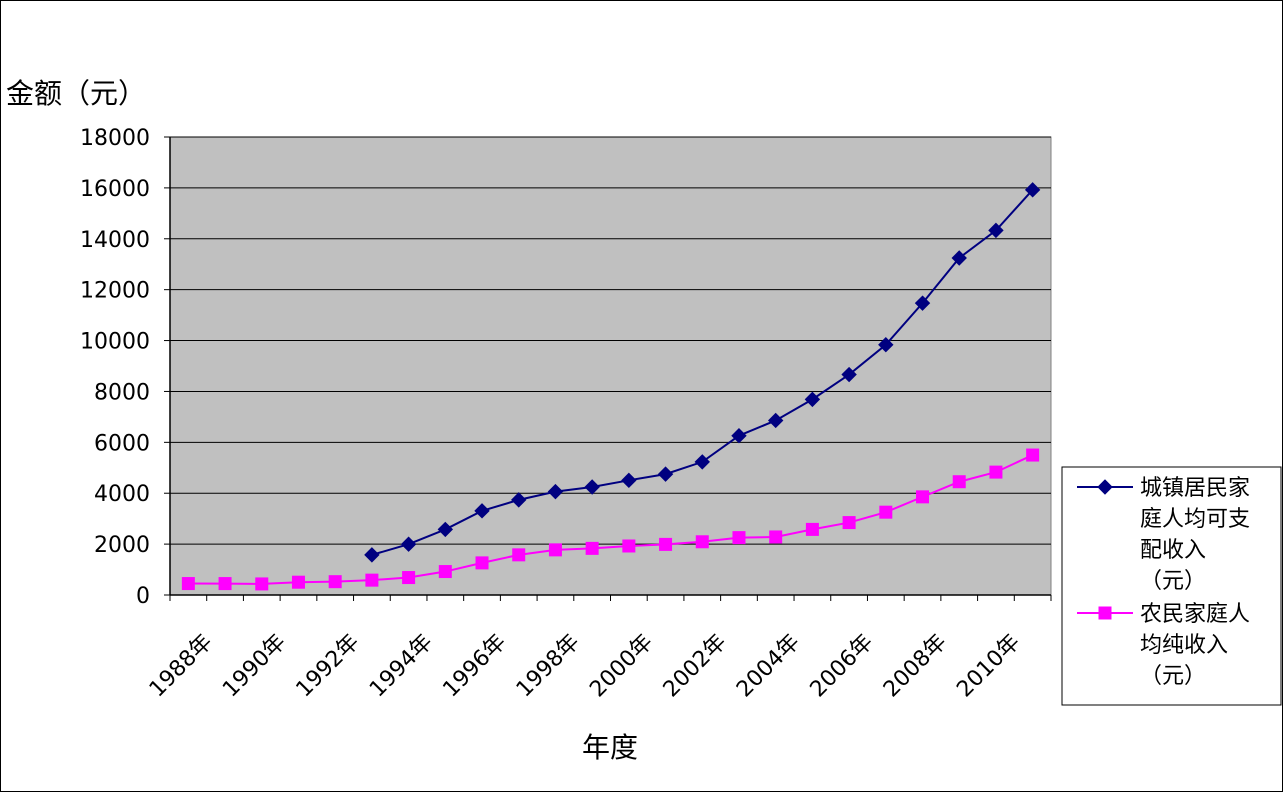  What do you see at coordinates (1195, 488) in the screenshot?
I see `legend-label: 城镇居民家` at bounding box center [1195, 488].